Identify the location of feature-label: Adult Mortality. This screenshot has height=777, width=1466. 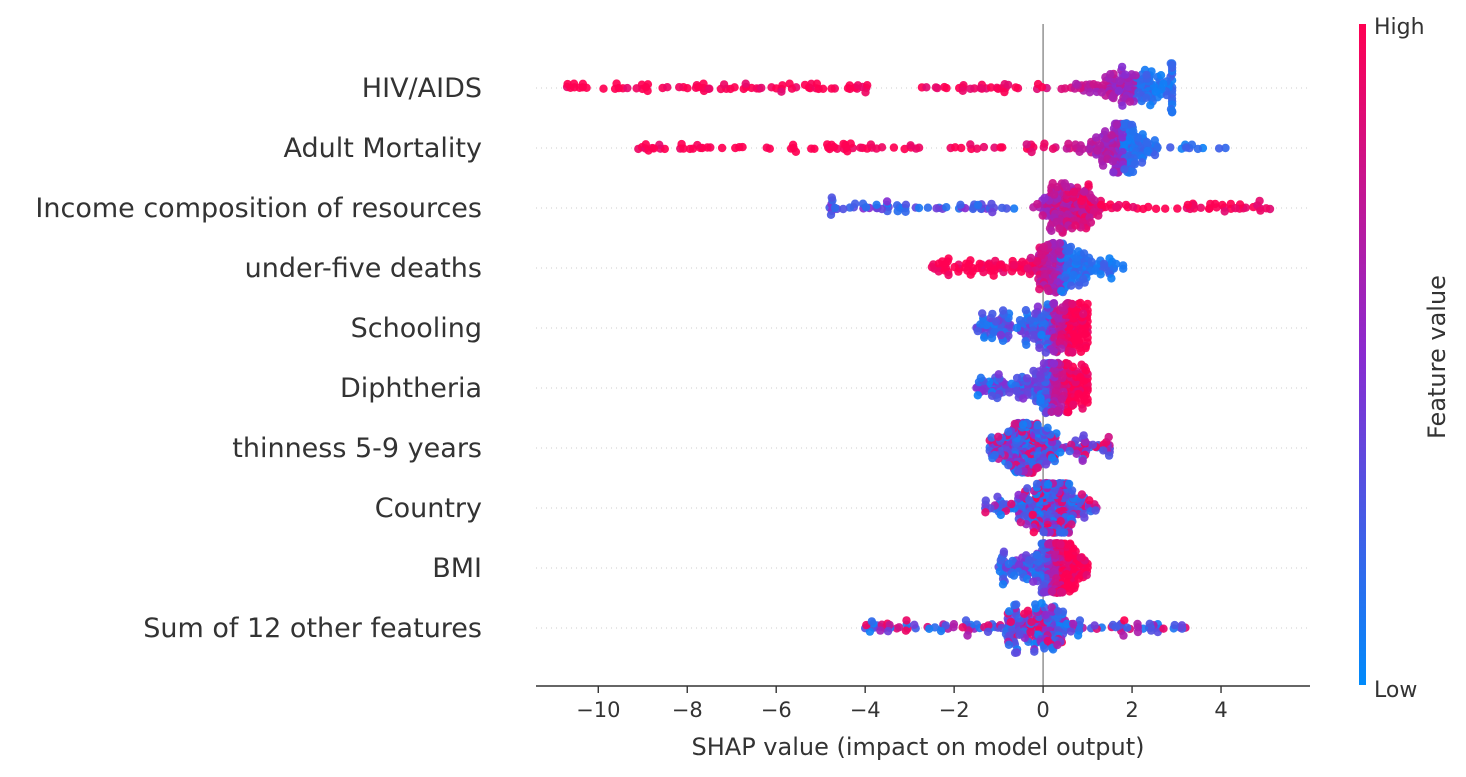
(382, 148).